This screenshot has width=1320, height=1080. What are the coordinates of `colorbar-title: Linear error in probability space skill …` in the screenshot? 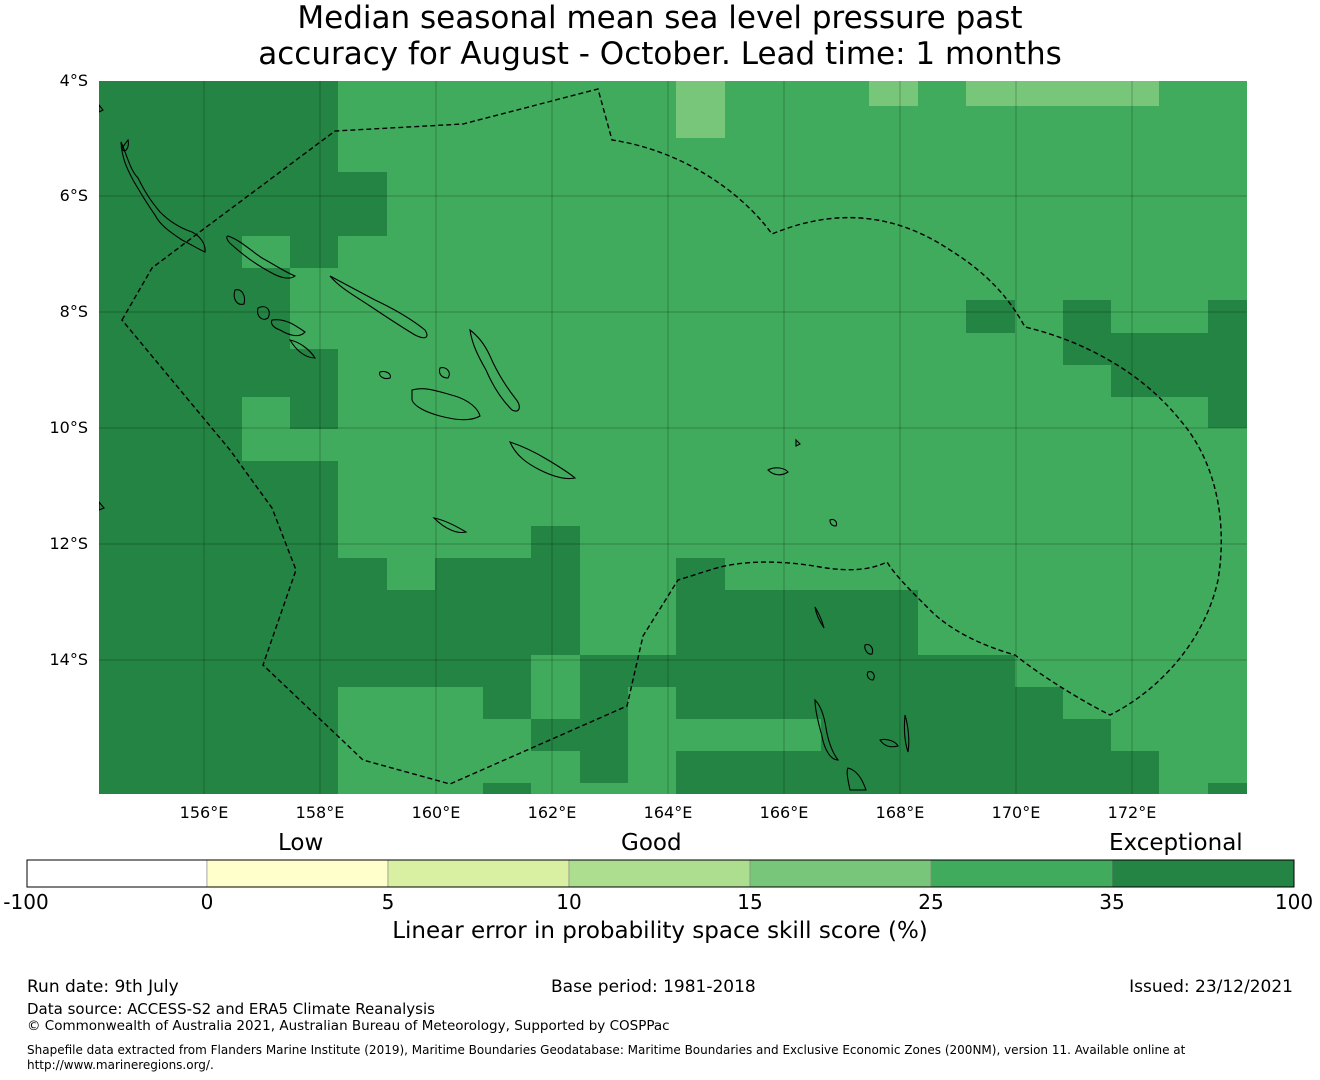 It's located at (660, 931).